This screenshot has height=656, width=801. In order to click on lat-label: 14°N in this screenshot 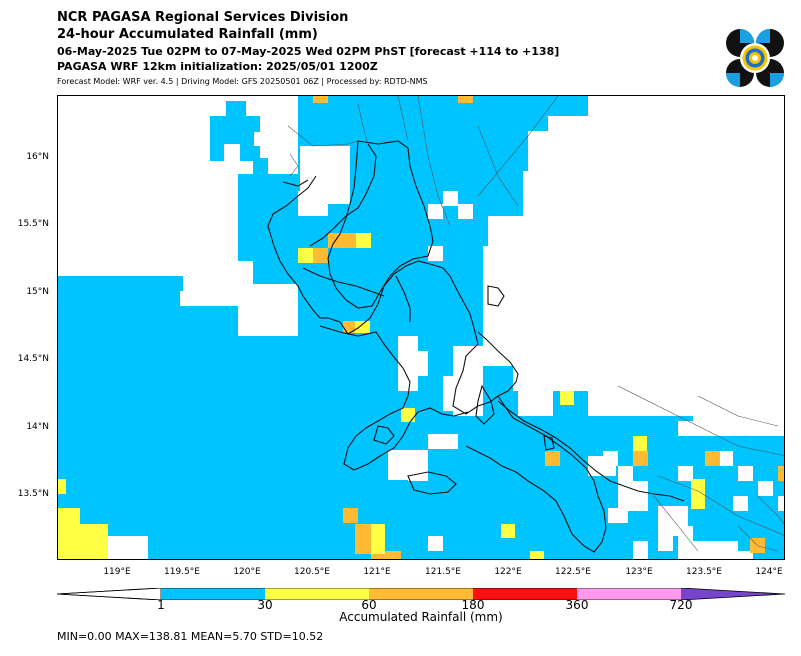, I will do `click(37, 427)`.